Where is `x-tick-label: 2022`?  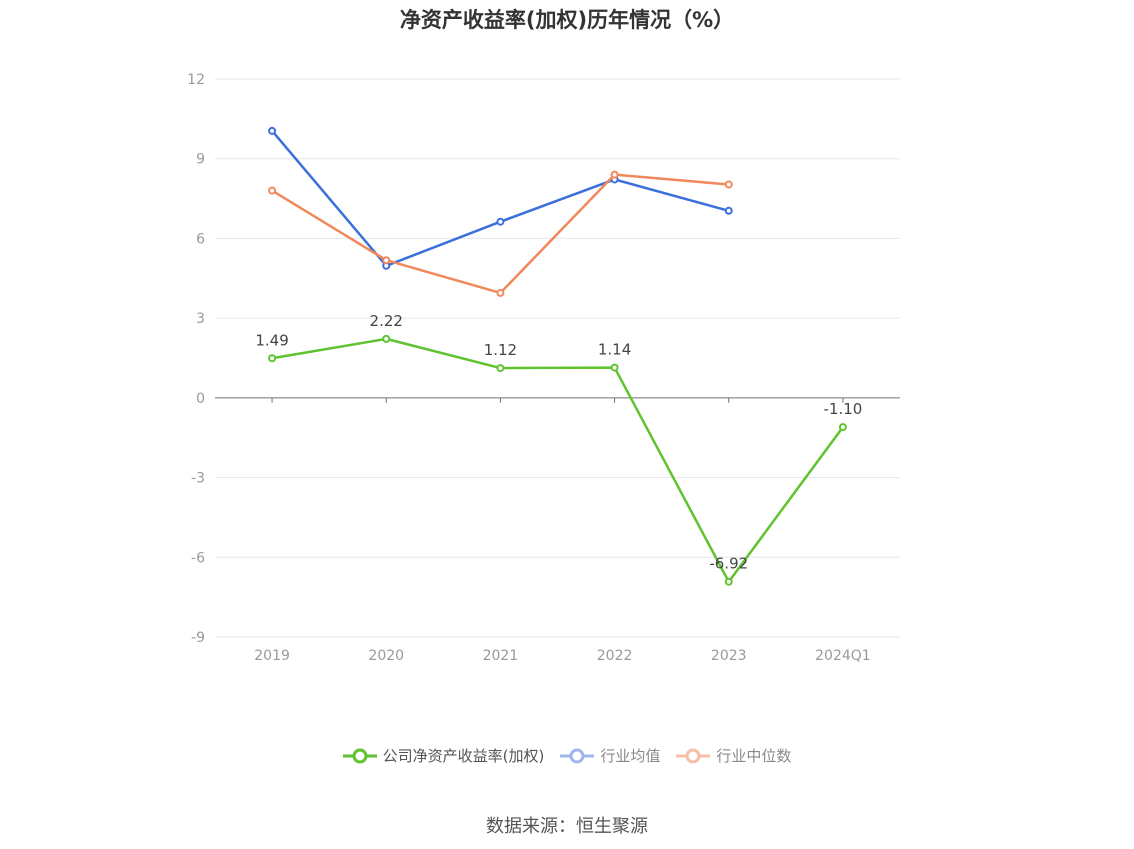 x-tick-label: 2022 is located at coordinates (615, 656).